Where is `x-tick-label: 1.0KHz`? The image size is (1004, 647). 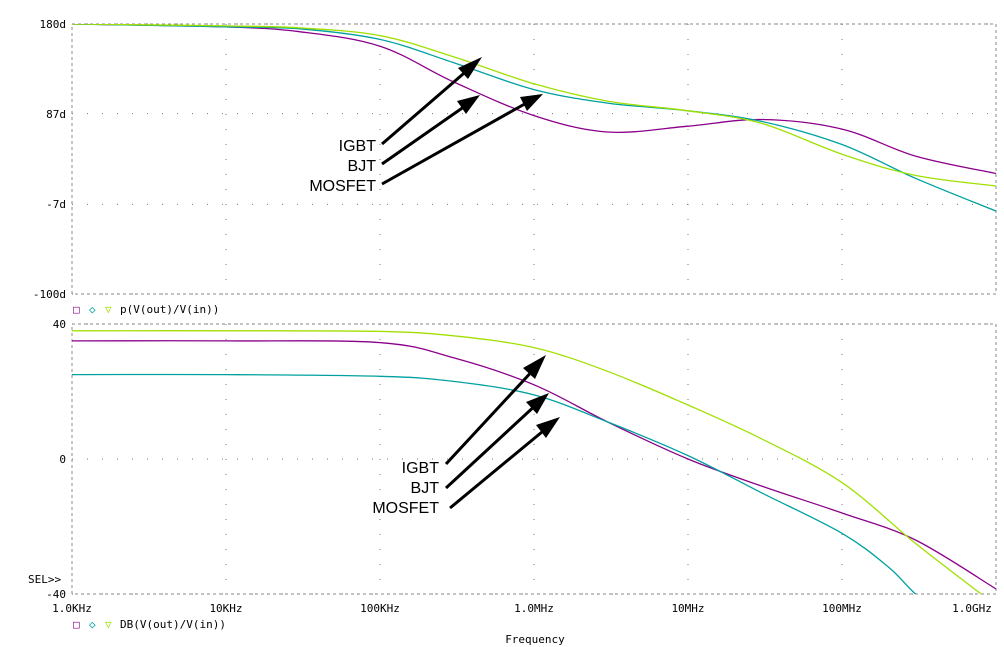
x-tick-label: 1.0KHz is located at coordinates (72, 608).